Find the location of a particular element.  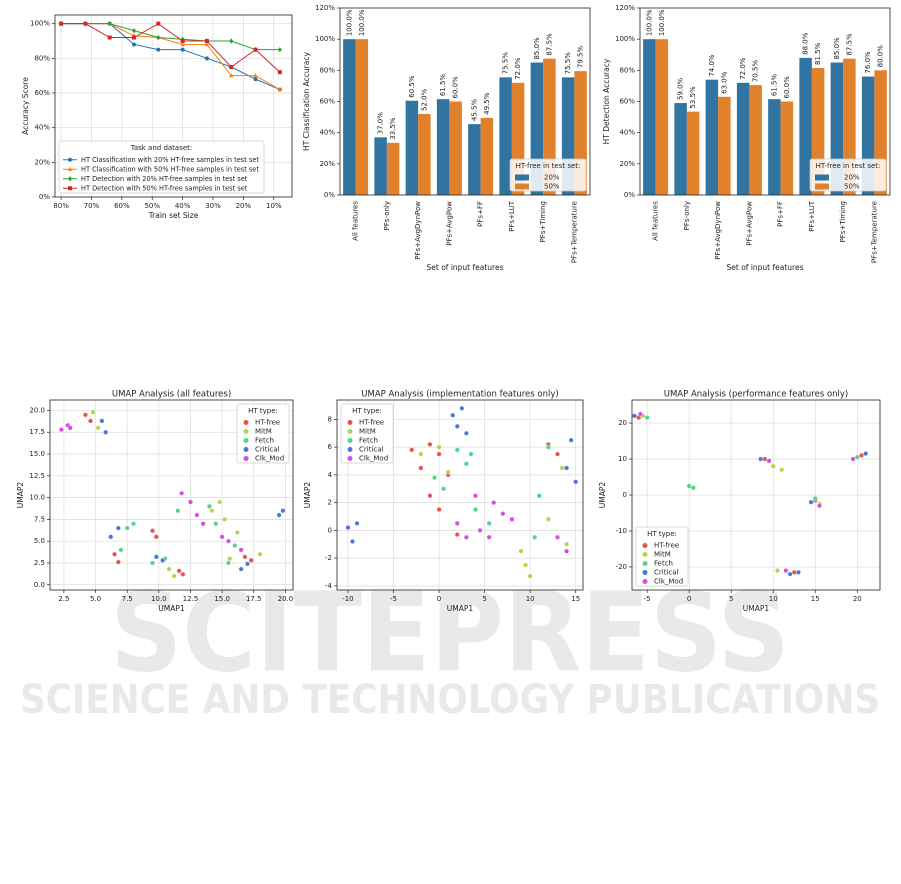

value-label: 100.0% is located at coordinates (662, 22).